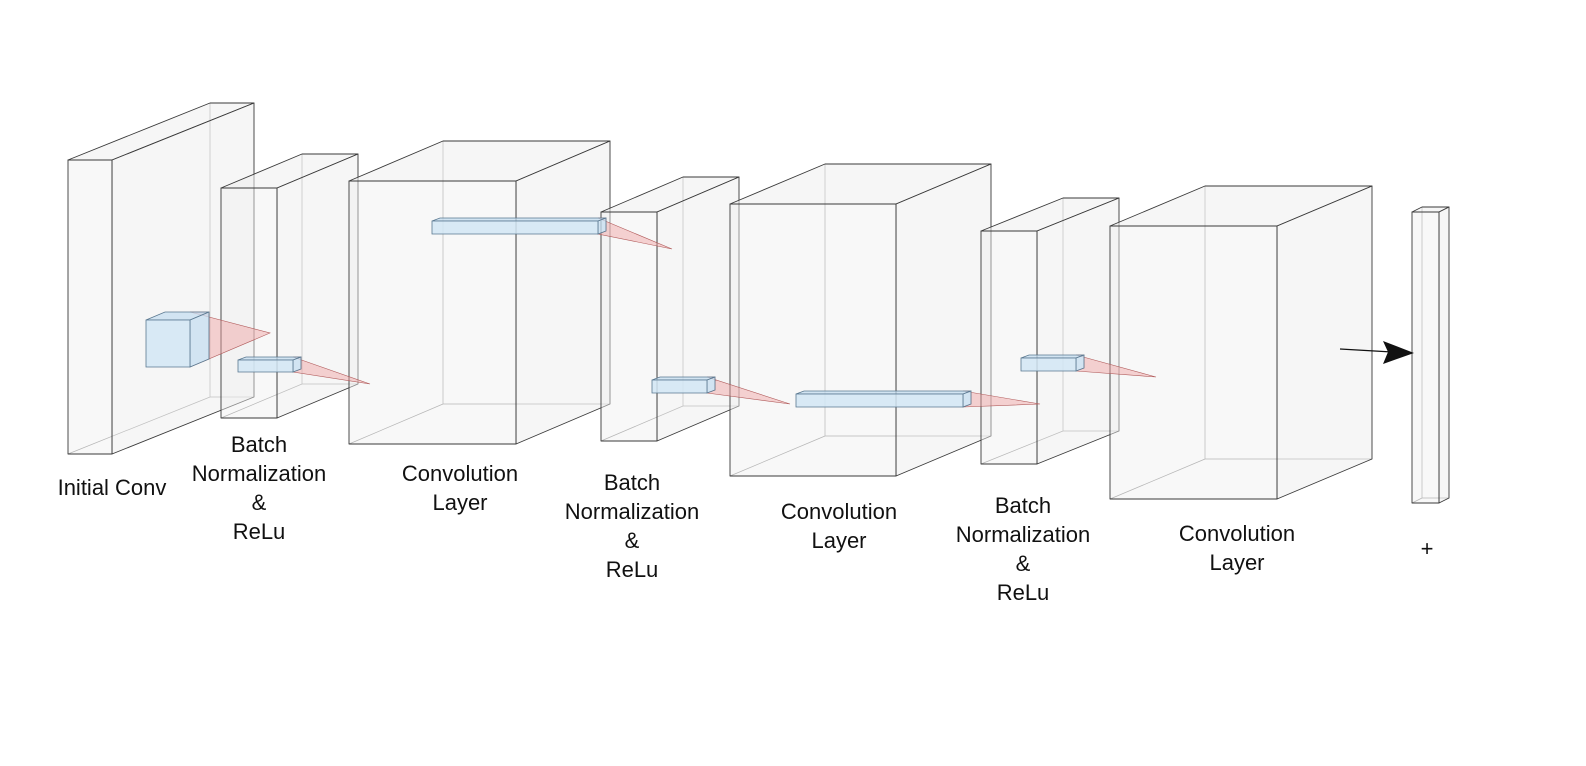 Image resolution: width=1586 pixels, height=766 pixels. Describe the element at coordinates (269, 358) in the screenshot. I see `kernel-2-block-top-face` at that location.